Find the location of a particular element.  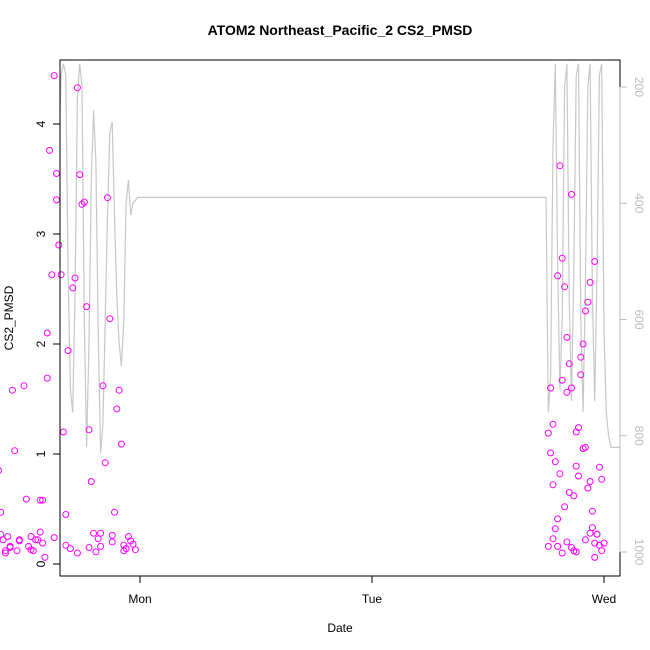

y2-tick-label: 400 is located at coordinates (639, 203).